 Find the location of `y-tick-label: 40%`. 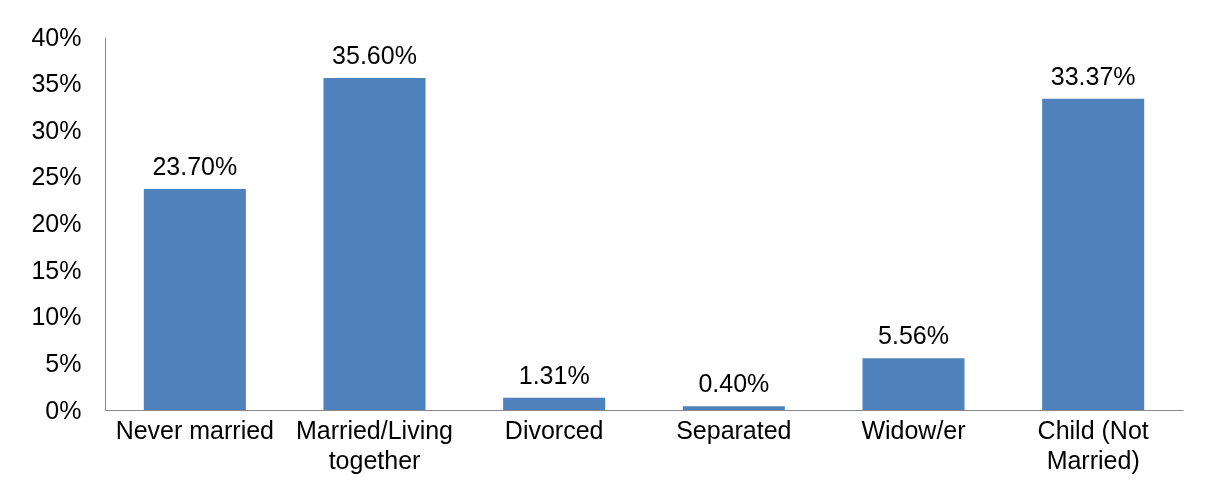

y-tick-label: 40% is located at coordinates (56, 36).